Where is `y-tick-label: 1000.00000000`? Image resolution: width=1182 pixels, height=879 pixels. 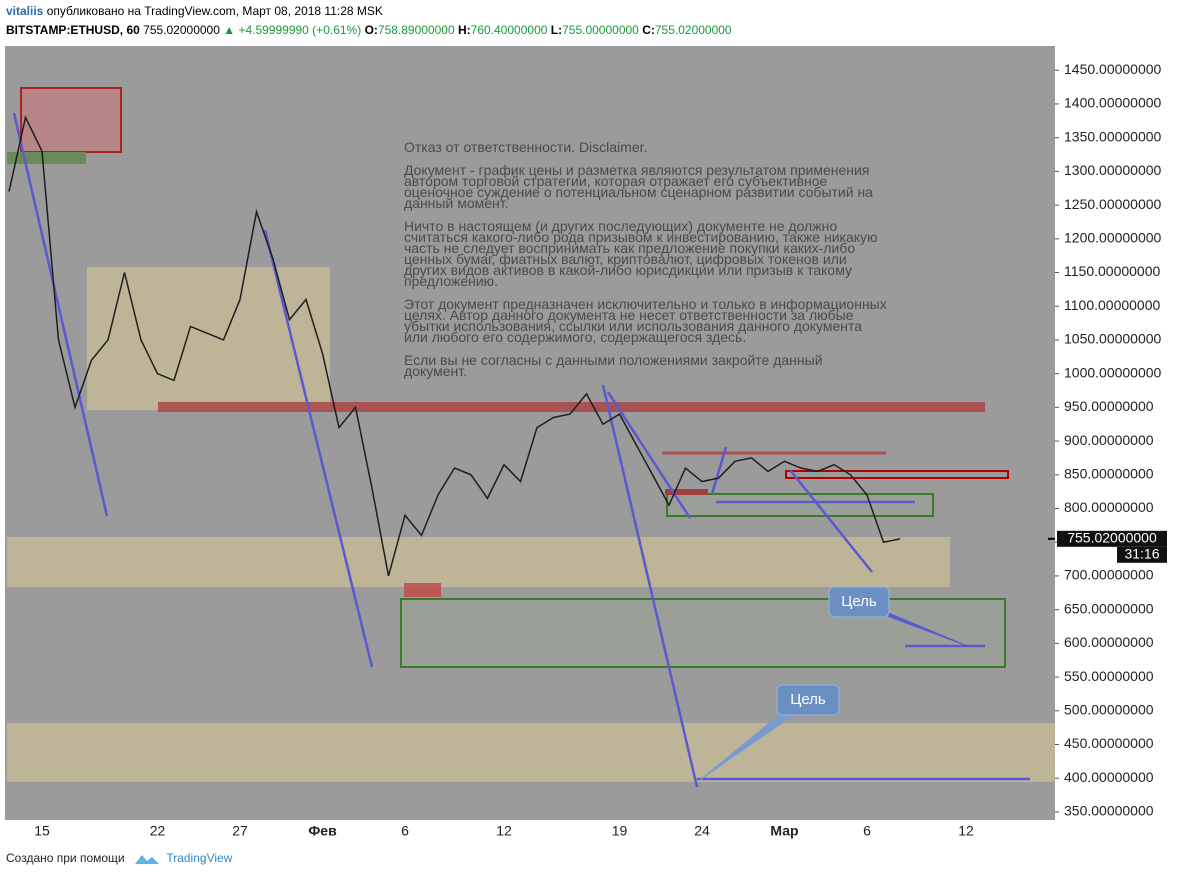 y-tick-label: 1000.00000000 is located at coordinates (1113, 372).